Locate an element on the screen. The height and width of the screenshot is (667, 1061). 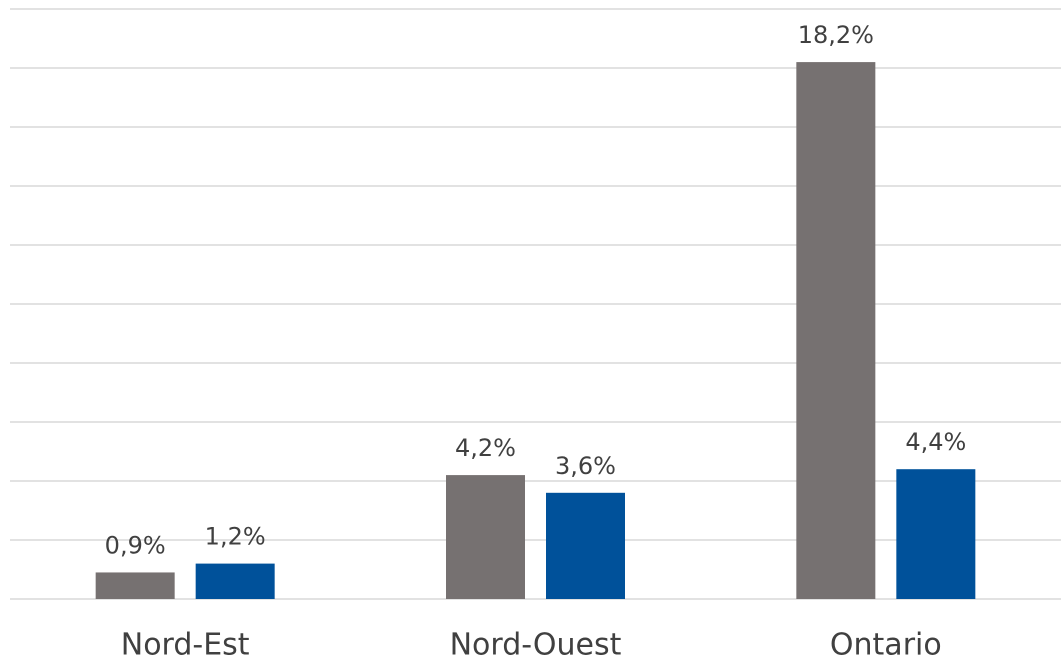
x-tick-label: Ontario is located at coordinates (886, 645).